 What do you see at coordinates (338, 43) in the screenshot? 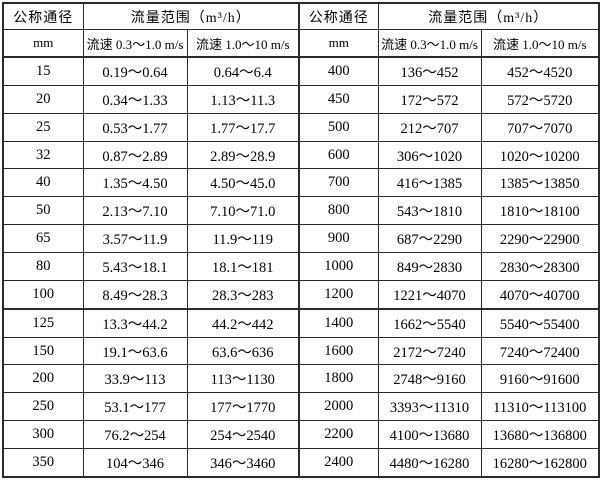
I see `header-unit-right: mm` at bounding box center [338, 43].